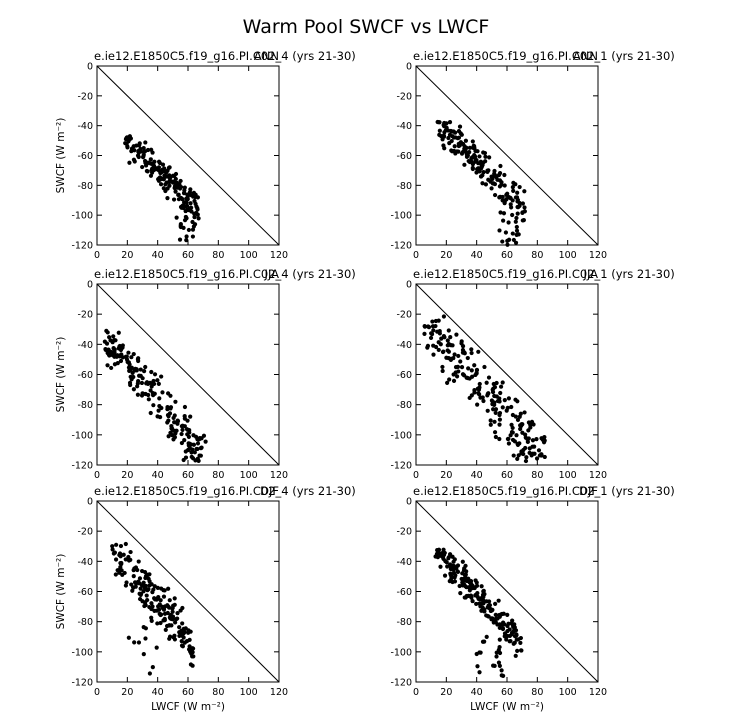  Describe the element at coordinates (409, 502) in the screenshot. I see `y-tick-label: 0` at that location.